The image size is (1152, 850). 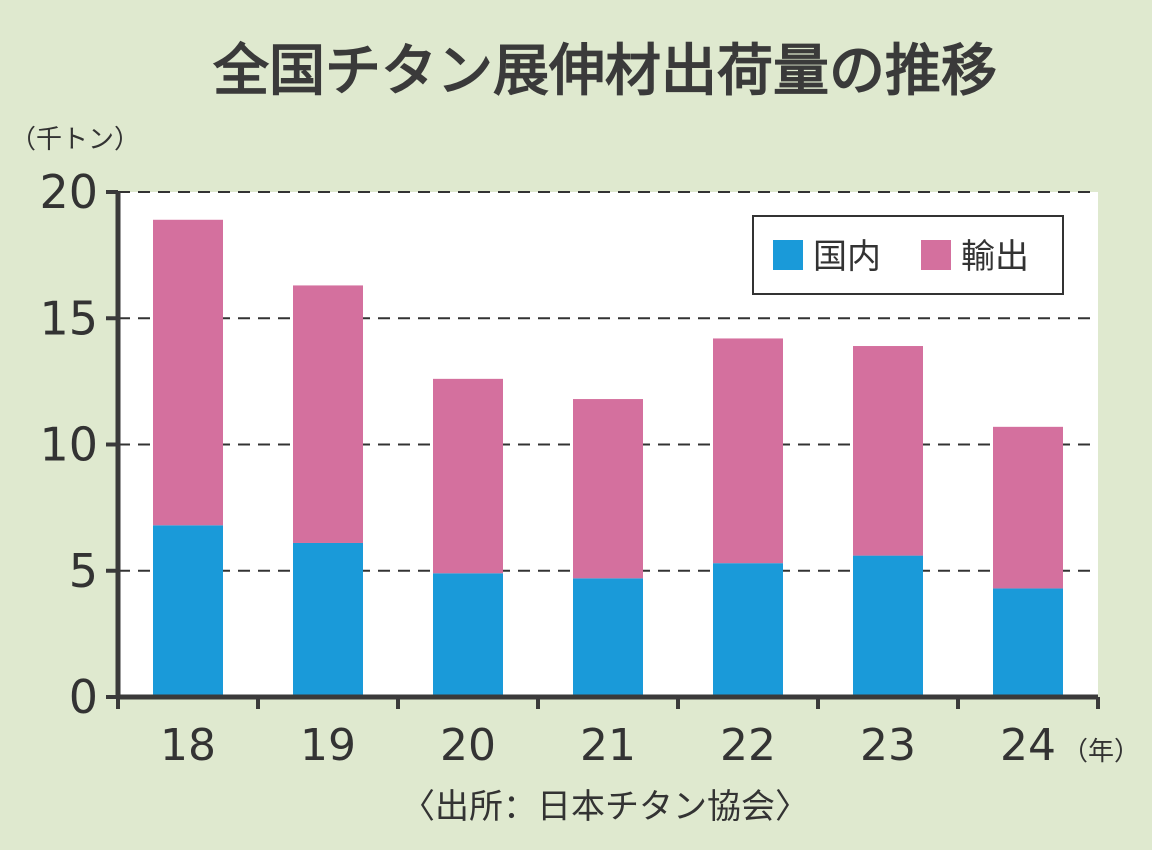 What do you see at coordinates (604, 71) in the screenshot?
I see `chart-title: 全国チタン展伸材出荷量の推移` at bounding box center [604, 71].